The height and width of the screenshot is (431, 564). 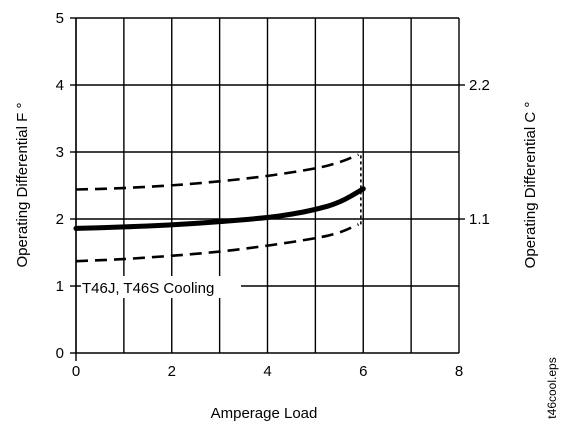 I want to click on y-tick-label: 4, so click(x=60, y=85).